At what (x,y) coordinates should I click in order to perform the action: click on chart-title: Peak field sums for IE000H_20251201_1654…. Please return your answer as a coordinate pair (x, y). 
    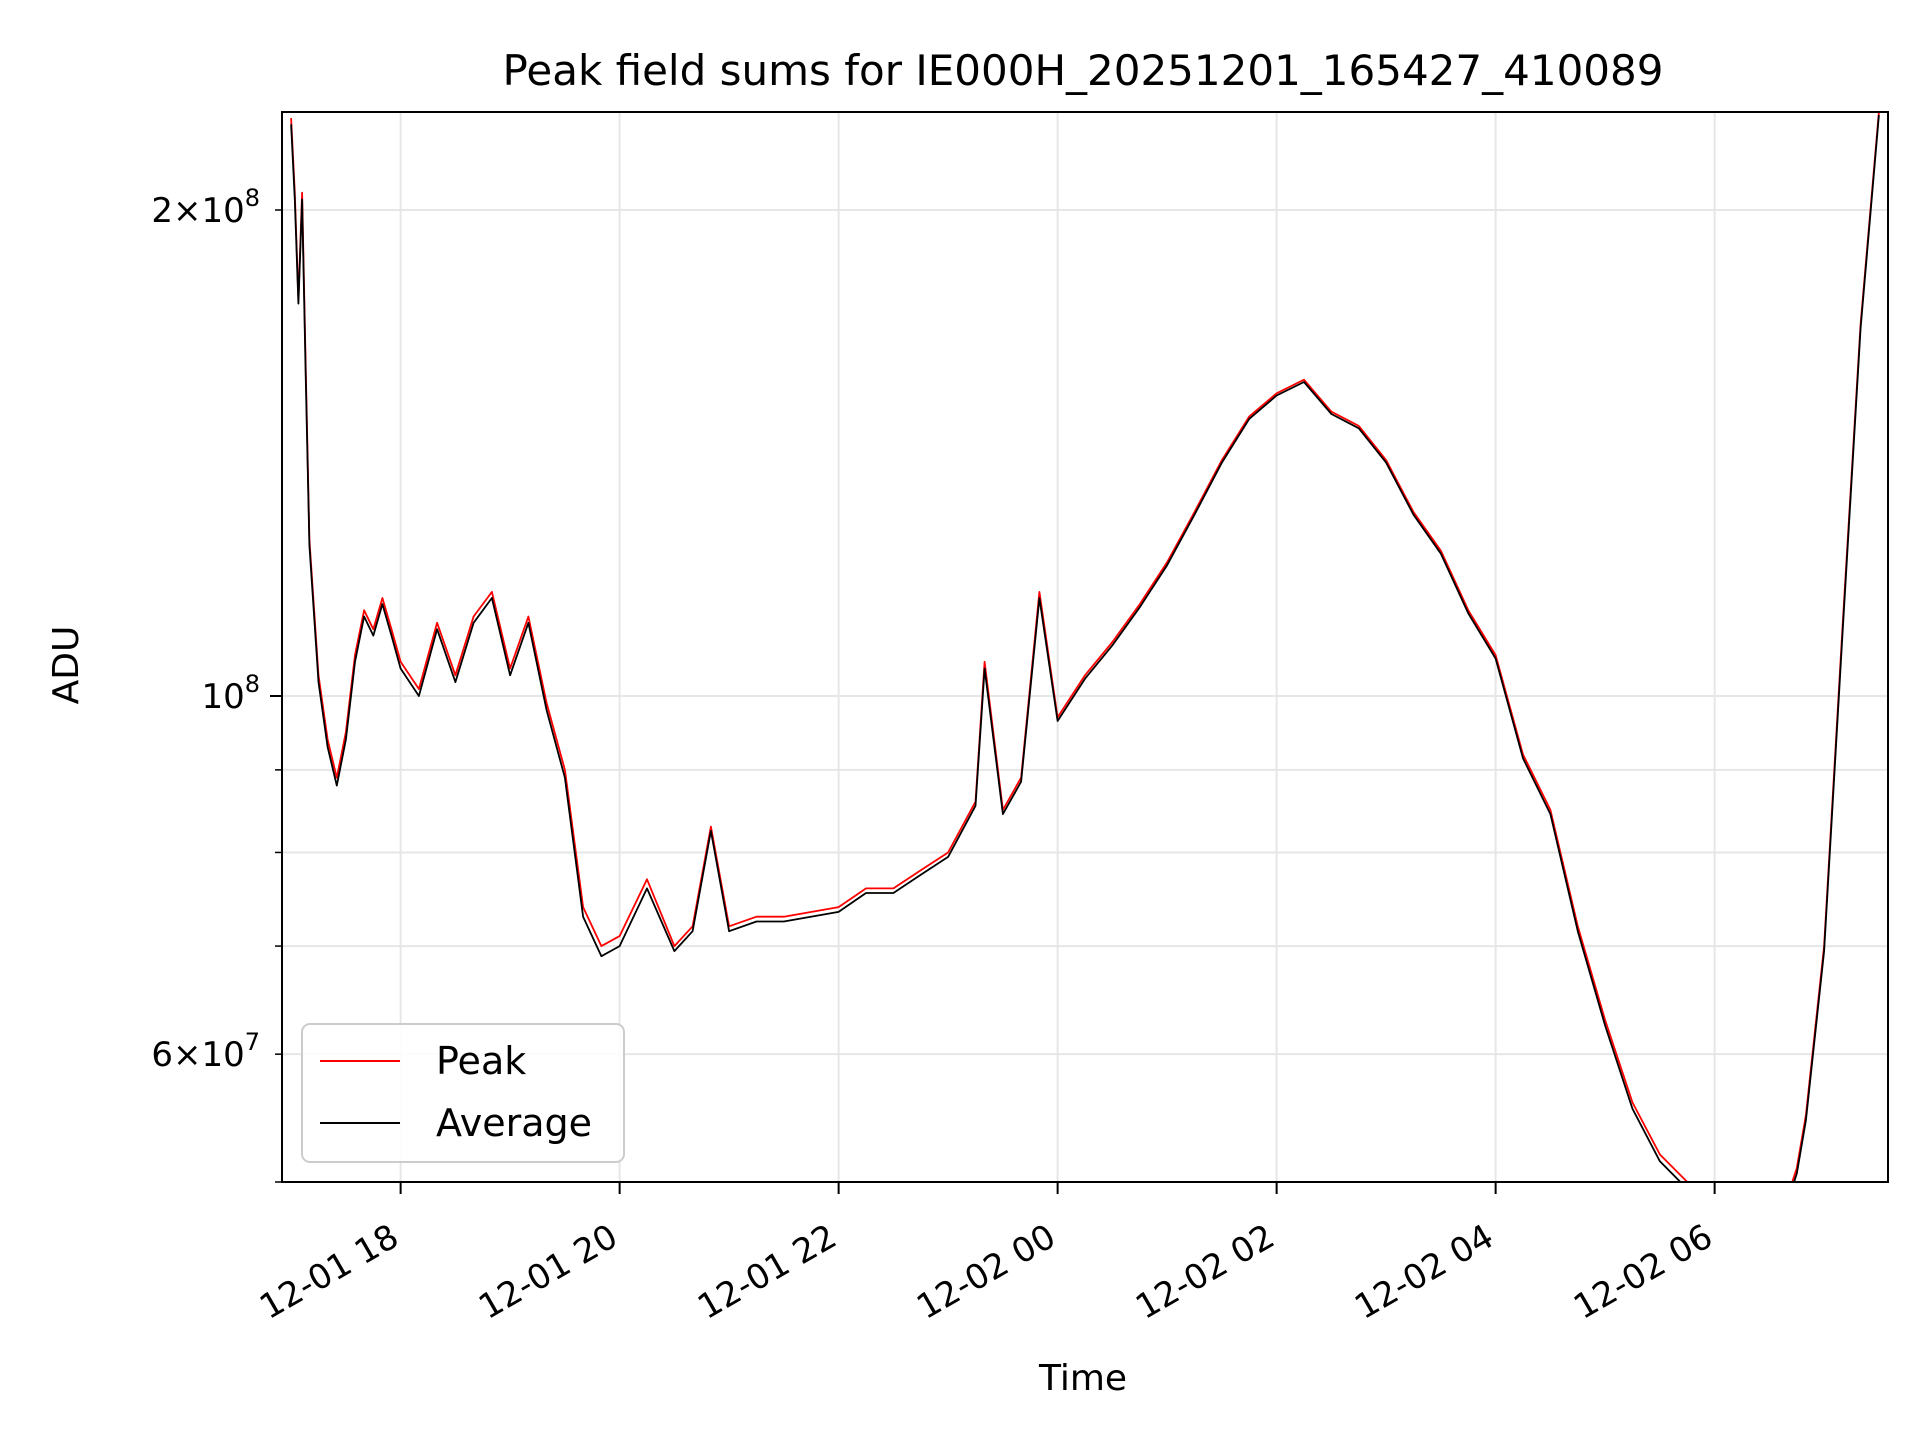
    Looking at the image, I should click on (1083, 70).